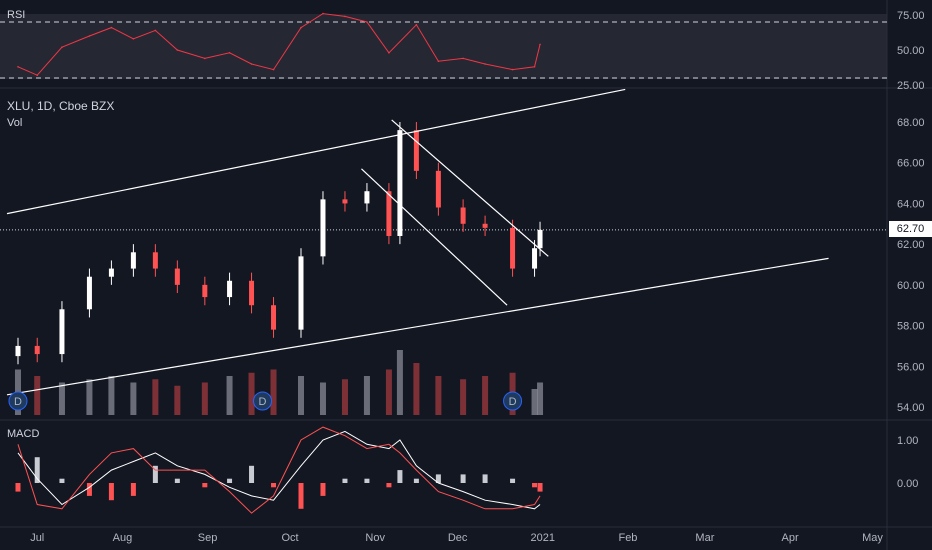  What do you see at coordinates (911, 123) in the screenshot?
I see `price-tick-label: 68.00` at bounding box center [911, 123].